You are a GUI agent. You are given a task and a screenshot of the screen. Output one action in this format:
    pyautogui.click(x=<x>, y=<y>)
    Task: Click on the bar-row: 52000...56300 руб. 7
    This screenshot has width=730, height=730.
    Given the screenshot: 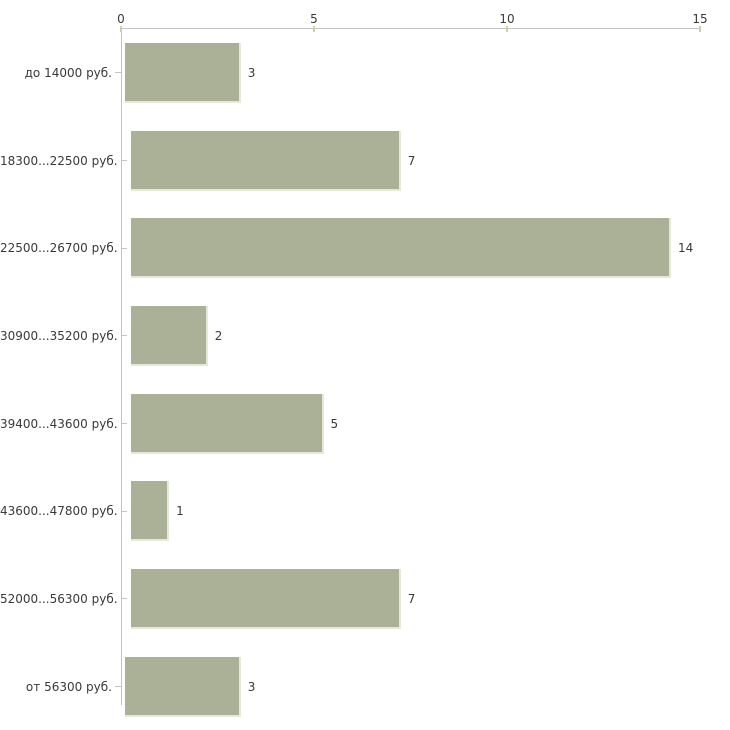 What is the action you would take?
    pyautogui.click(x=365, y=599)
    